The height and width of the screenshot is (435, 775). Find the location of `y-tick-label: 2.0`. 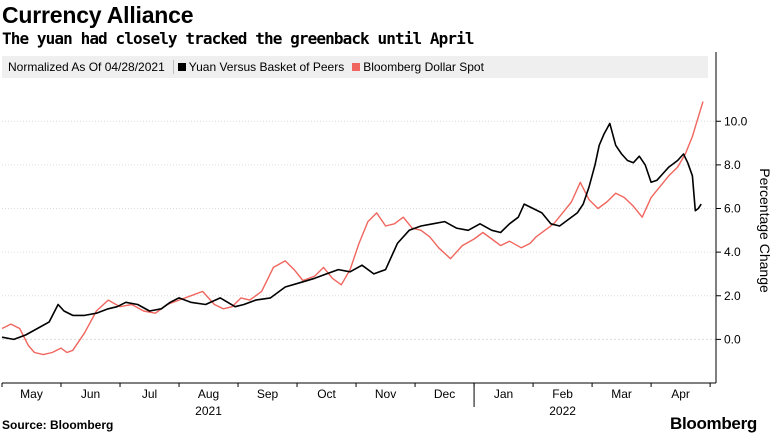

y-tick-label: 2.0 is located at coordinates (732, 296).